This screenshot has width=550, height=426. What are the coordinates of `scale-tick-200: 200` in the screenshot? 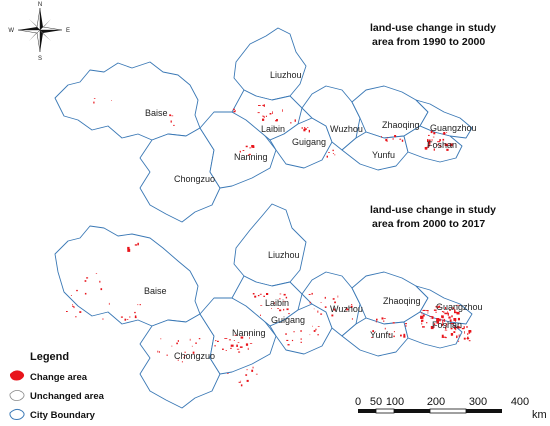 It's located at (436, 402).